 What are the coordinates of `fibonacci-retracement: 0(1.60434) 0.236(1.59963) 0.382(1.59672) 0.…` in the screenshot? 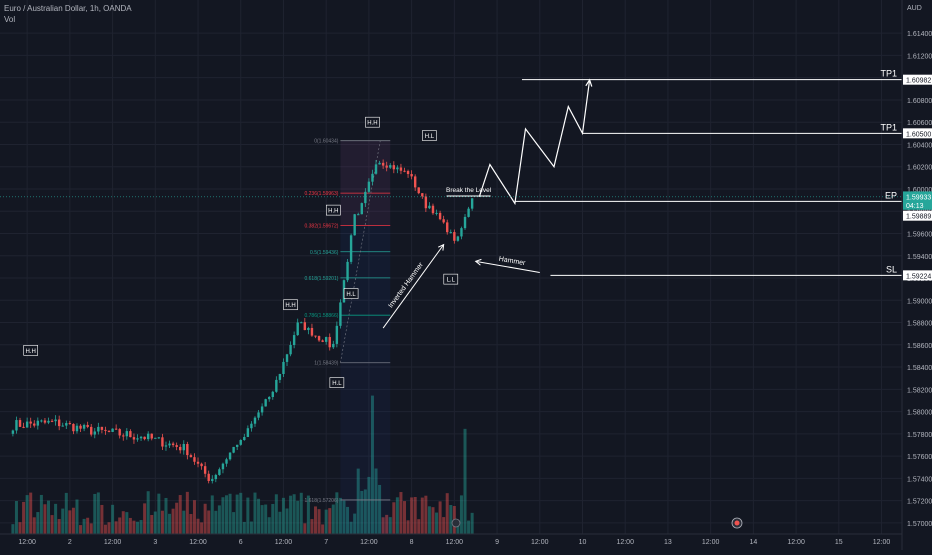 It's located at (347, 336).